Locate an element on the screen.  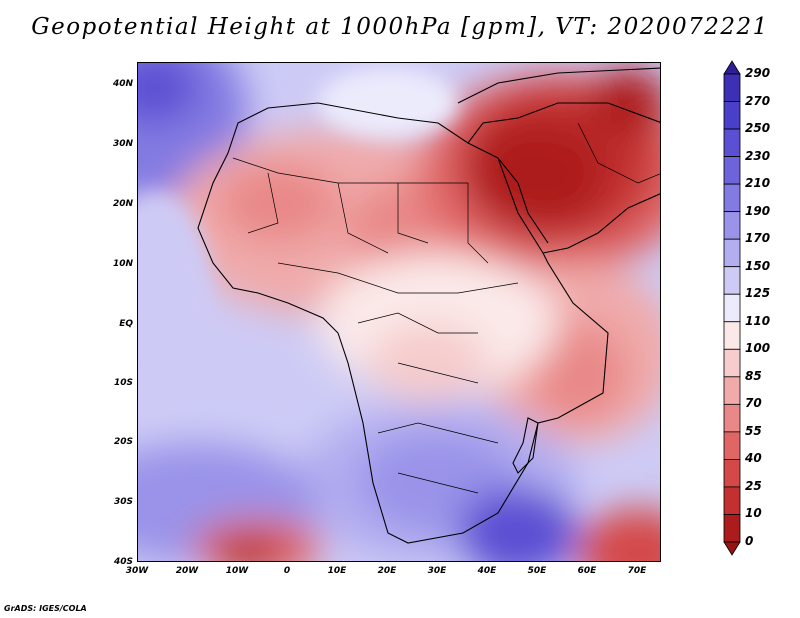
lon-label-30e: 30E is located at coordinates (437, 571).